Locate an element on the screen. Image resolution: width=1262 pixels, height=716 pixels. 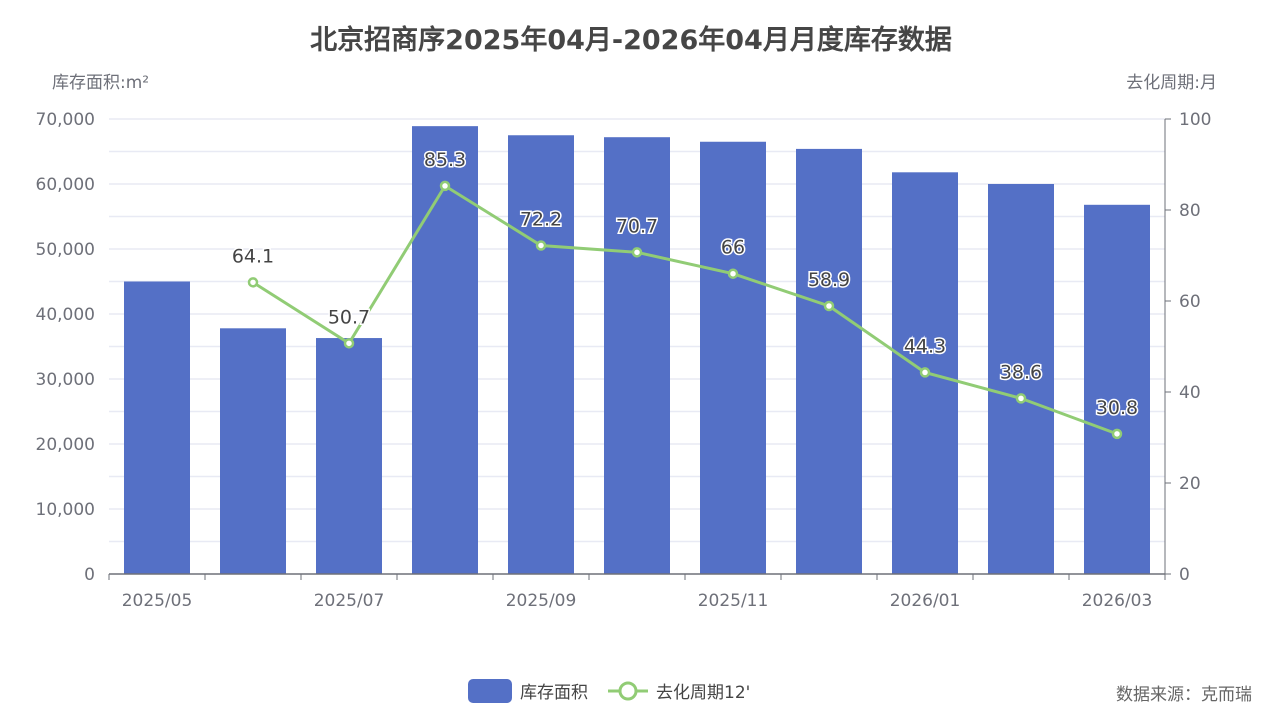
y-right-tick-label: 60 is located at coordinates (1190, 302).